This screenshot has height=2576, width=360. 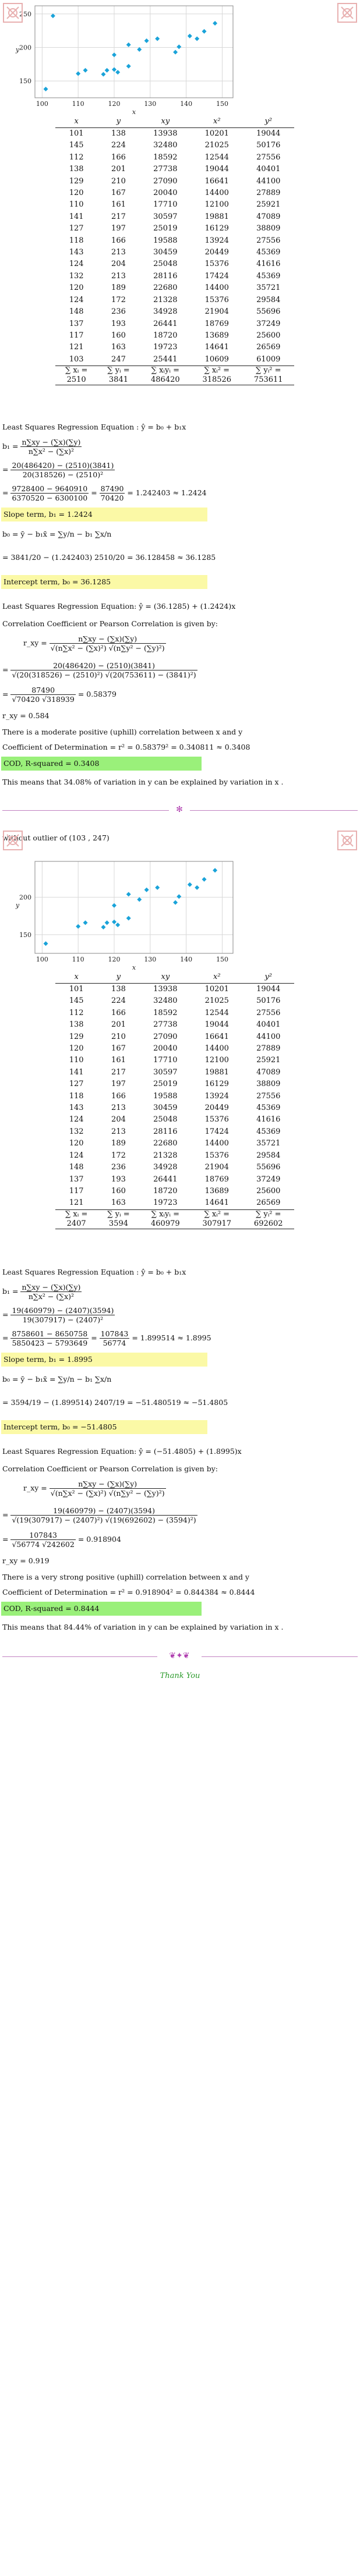 I want to click on table-cell: 44100, so click(x=268, y=181).